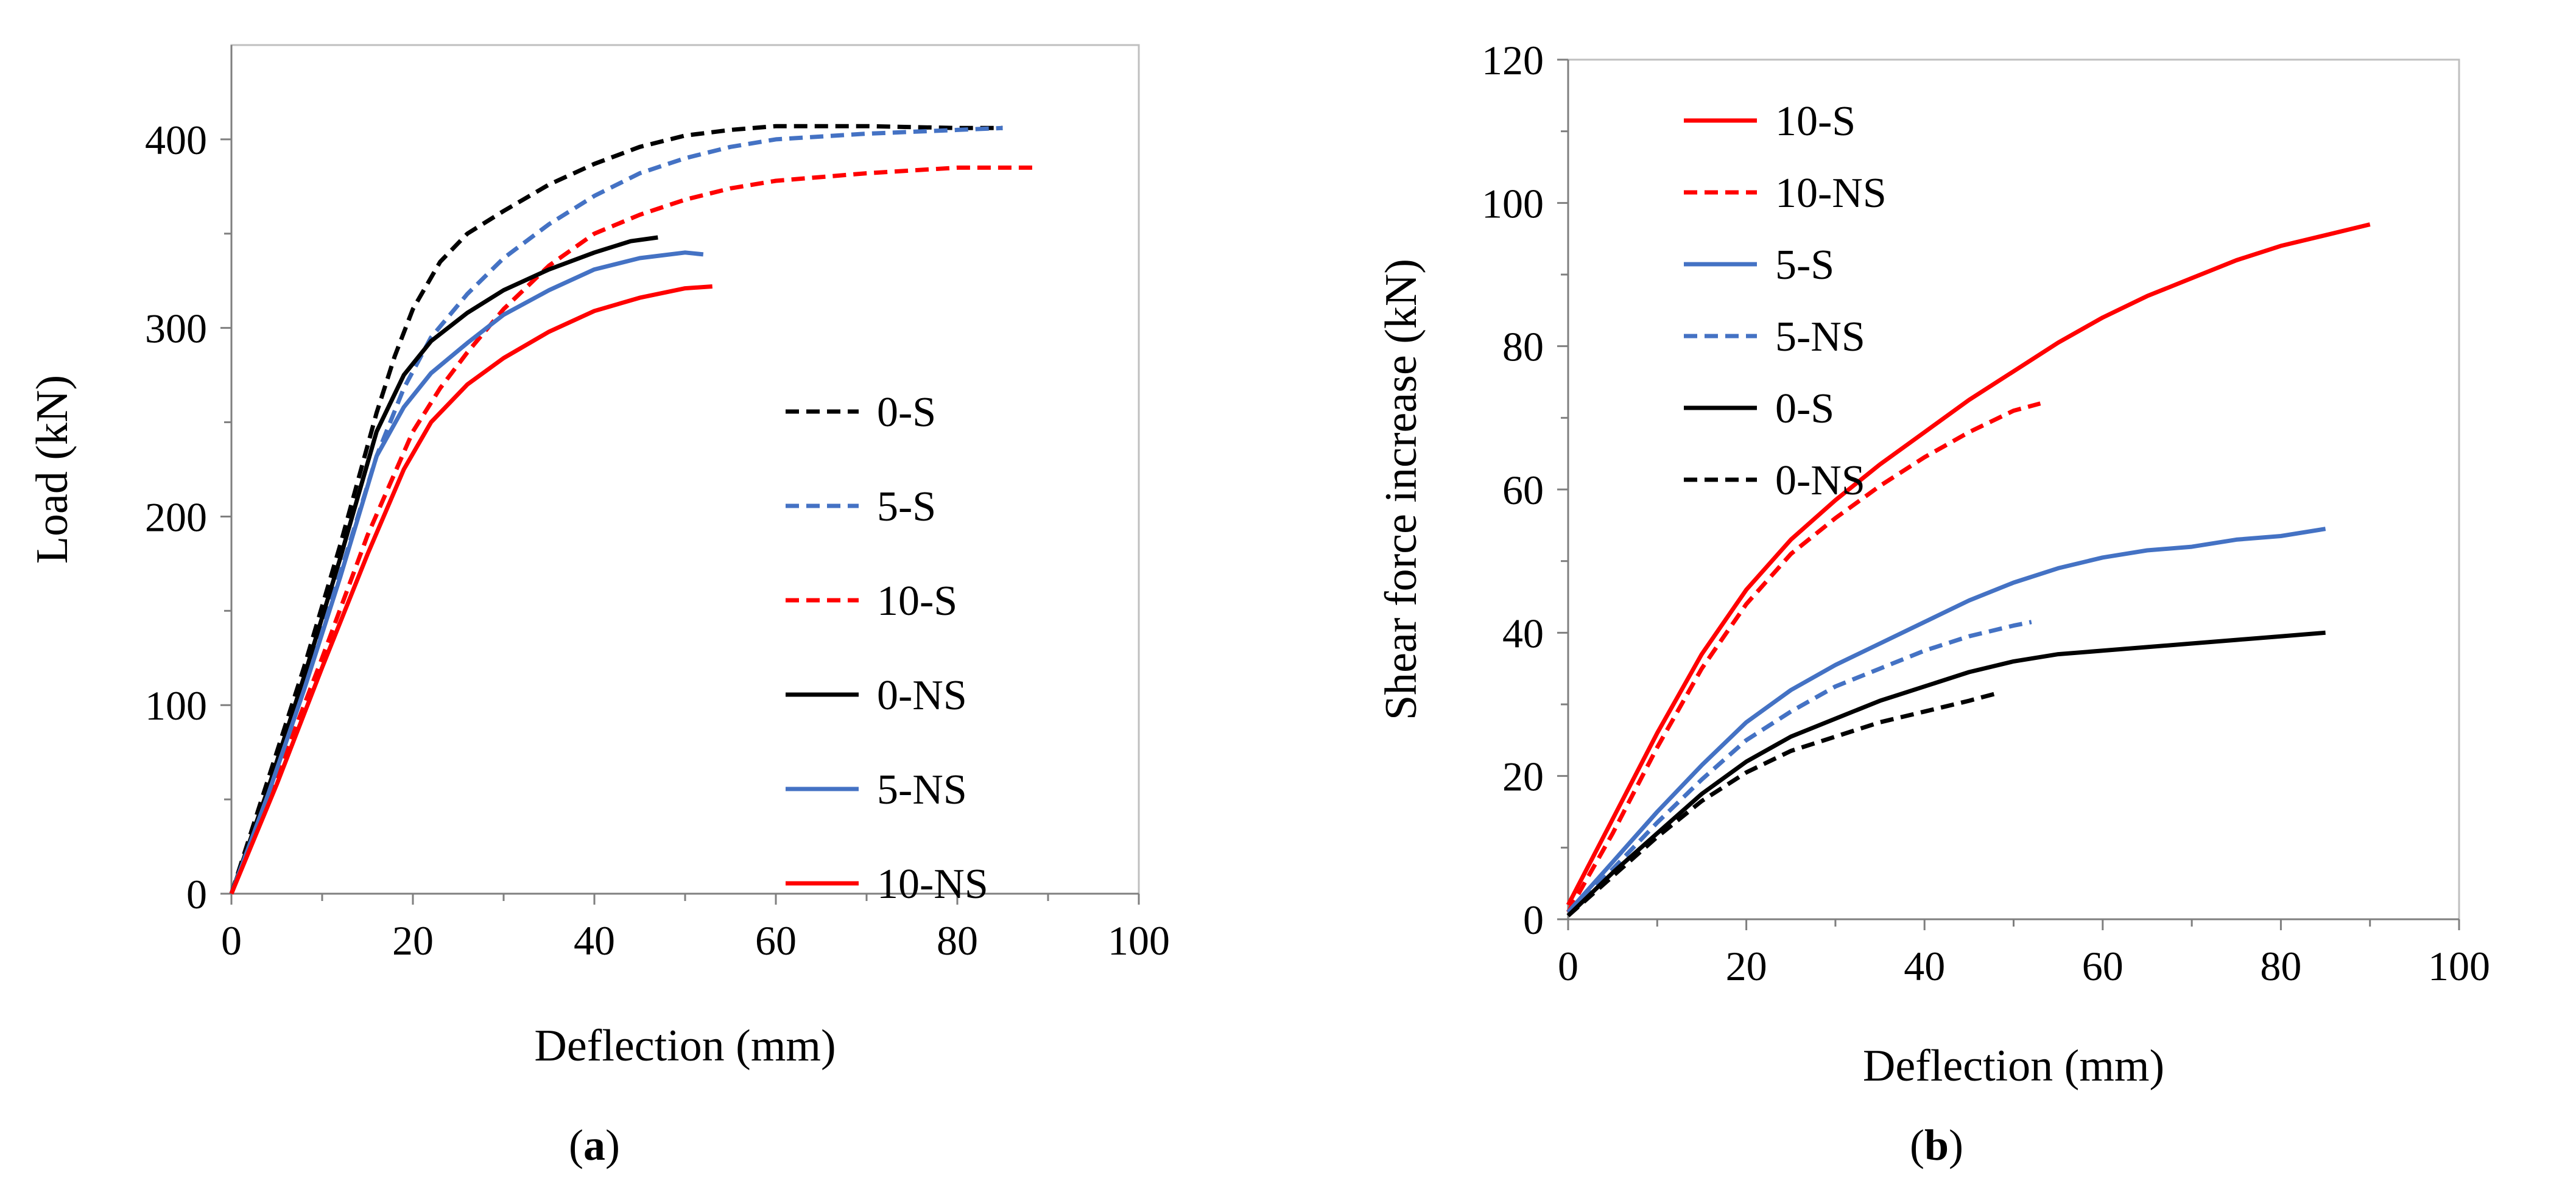 The height and width of the screenshot is (1192, 2576). What do you see at coordinates (1523, 347) in the screenshot?
I see `chart-b-ytick-label: 80` at bounding box center [1523, 347].